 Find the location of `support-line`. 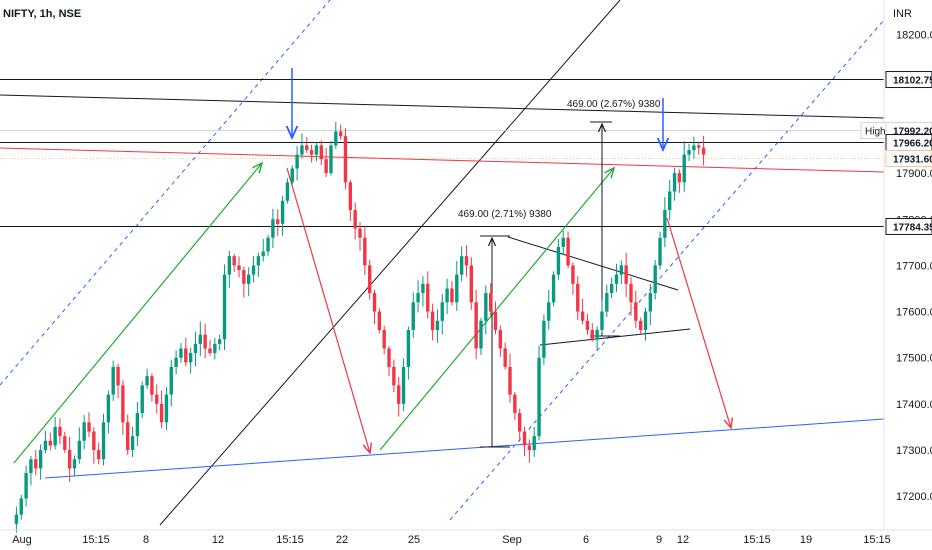

support-line is located at coordinates (464, 448).